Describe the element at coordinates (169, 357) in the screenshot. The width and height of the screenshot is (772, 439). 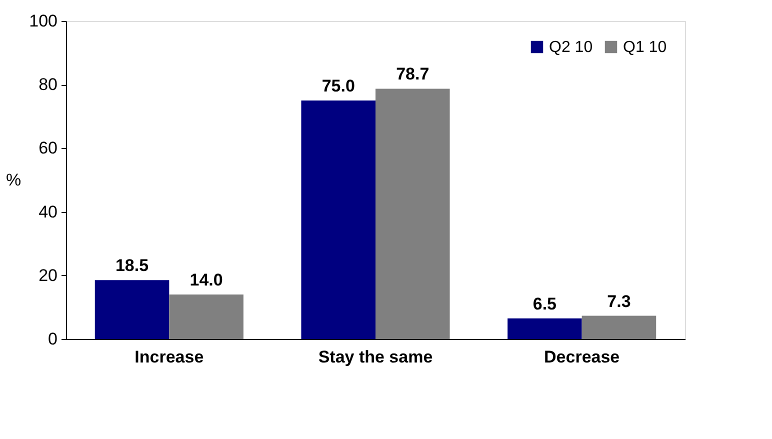
I see `x-tick-label: Increase` at that location.